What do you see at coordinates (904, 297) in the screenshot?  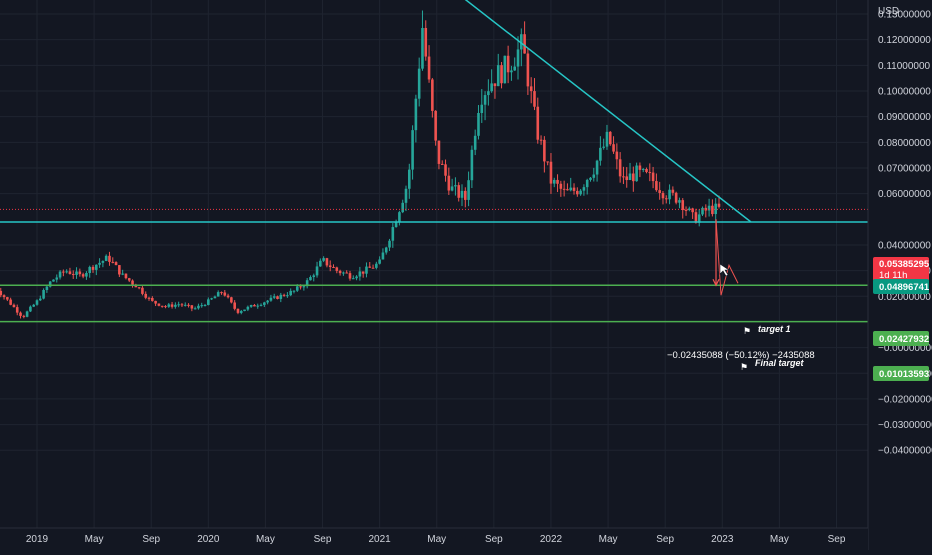 I see `y-tick-label: 0.02000000` at bounding box center [904, 297].